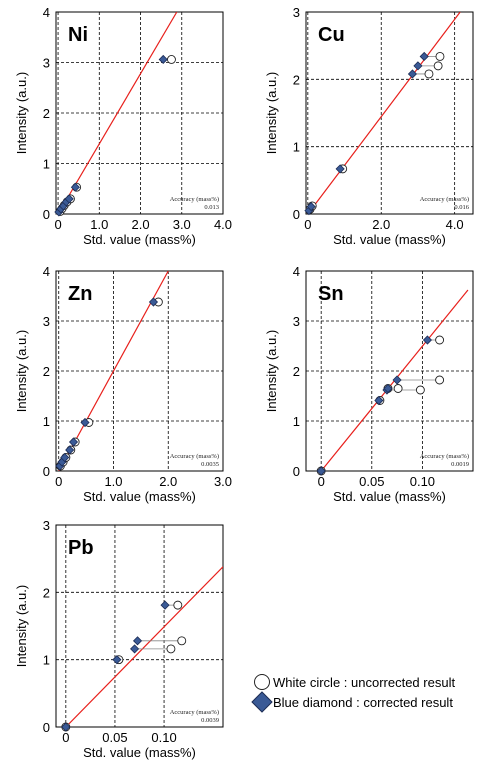 The width and height of the screenshot is (495, 775). I want to click on fit-line-zn, so click(113, 371).